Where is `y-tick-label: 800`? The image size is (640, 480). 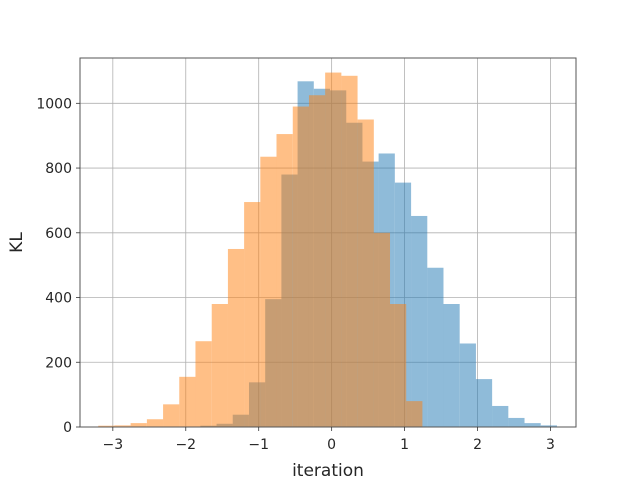
y-tick-label: 800 is located at coordinates (58, 169).